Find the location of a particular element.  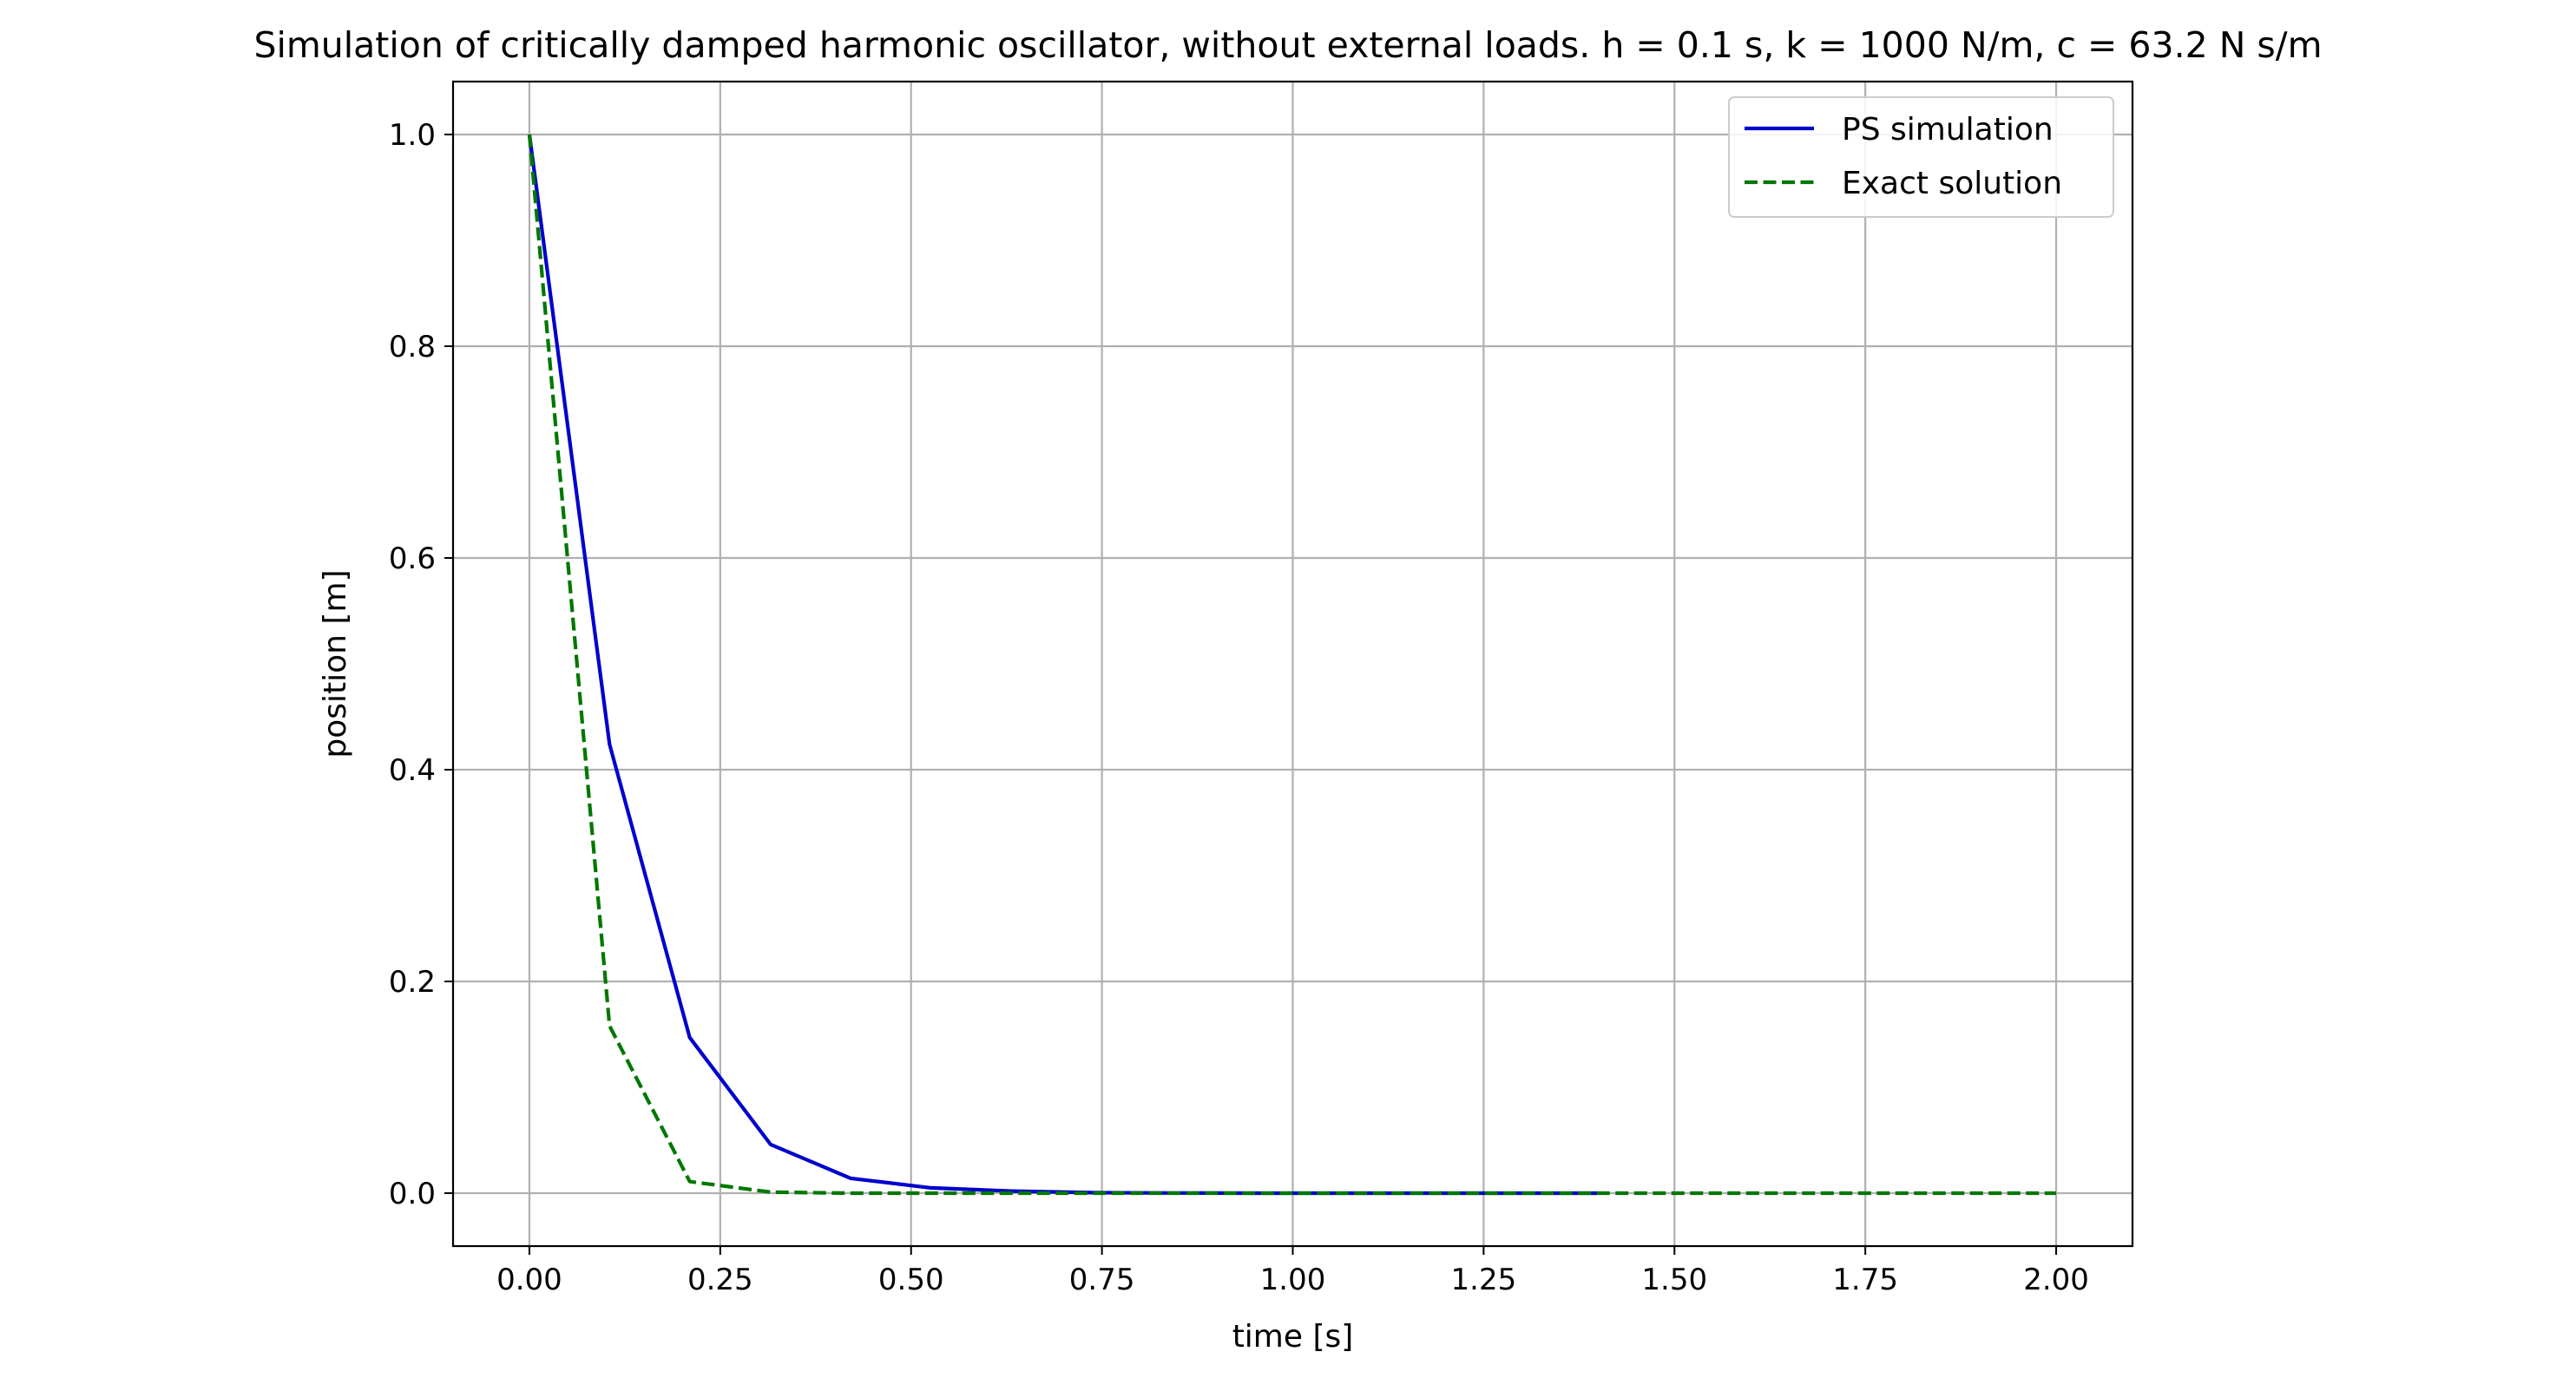

x-tick-label: 1.75 is located at coordinates (1865, 1280).